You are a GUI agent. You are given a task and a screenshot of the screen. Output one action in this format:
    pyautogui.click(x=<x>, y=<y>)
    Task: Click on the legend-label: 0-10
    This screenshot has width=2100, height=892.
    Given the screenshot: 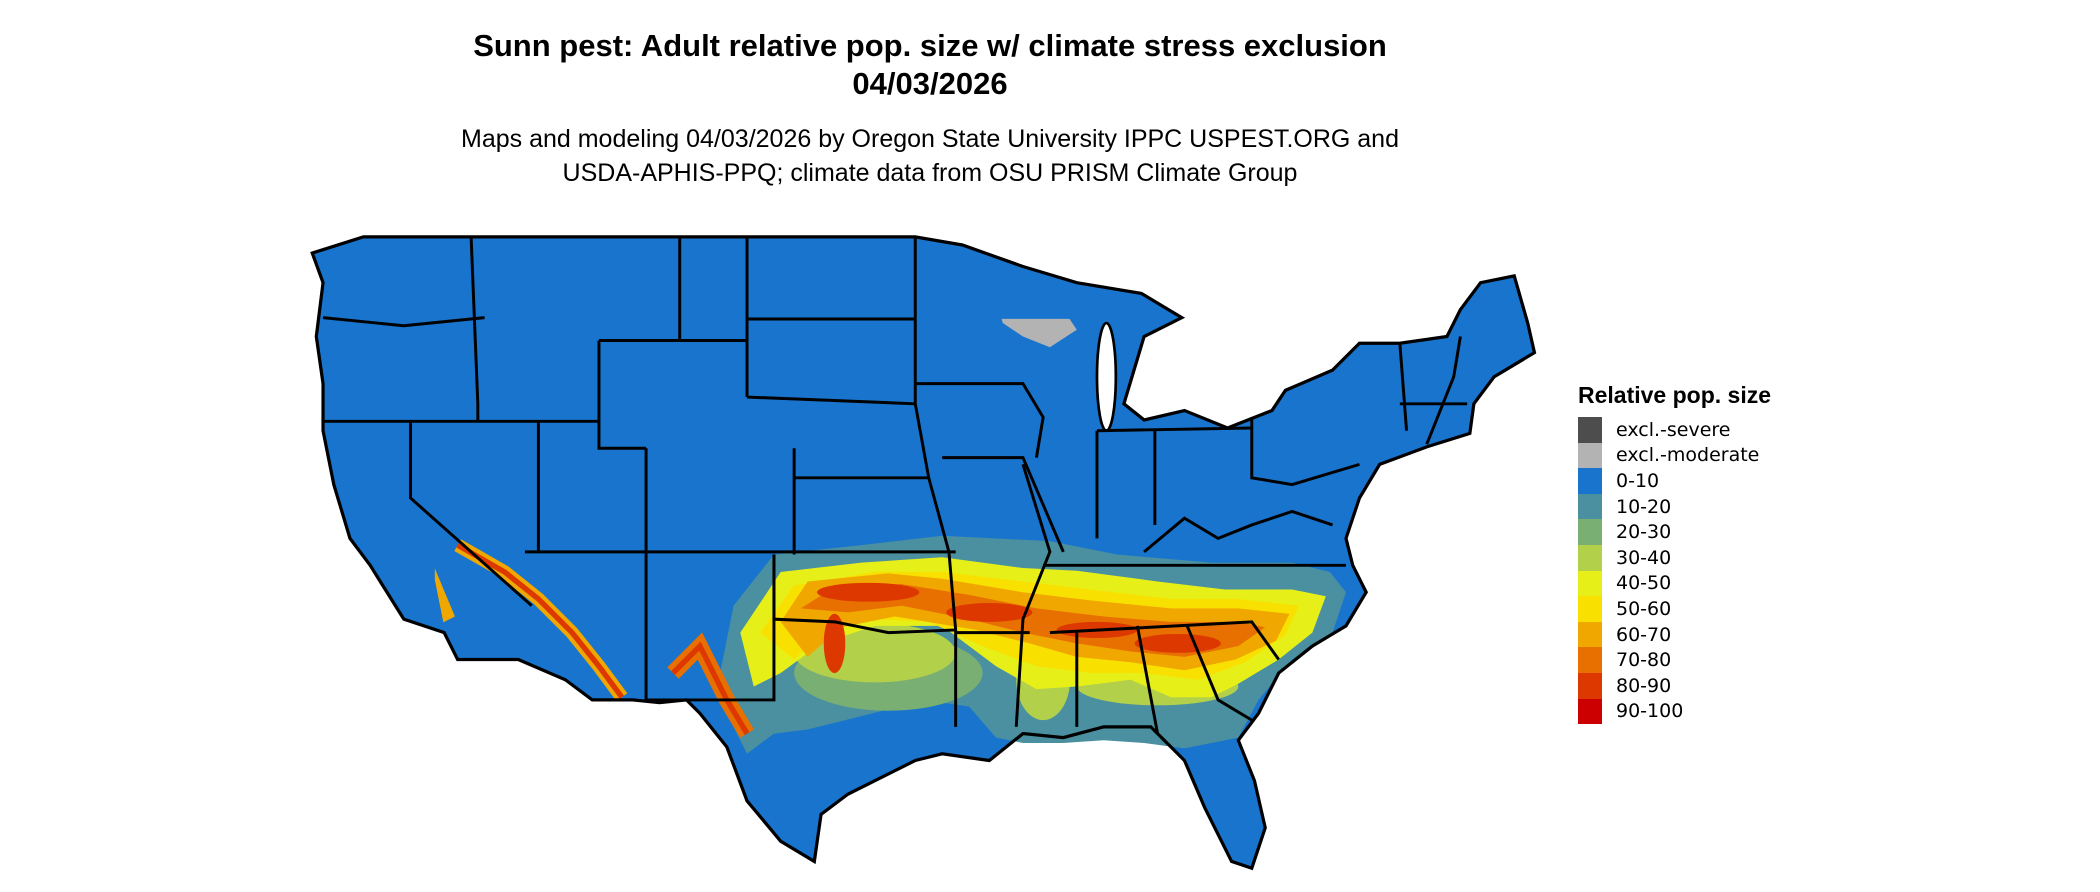 What is the action you would take?
    pyautogui.click(x=1638, y=480)
    